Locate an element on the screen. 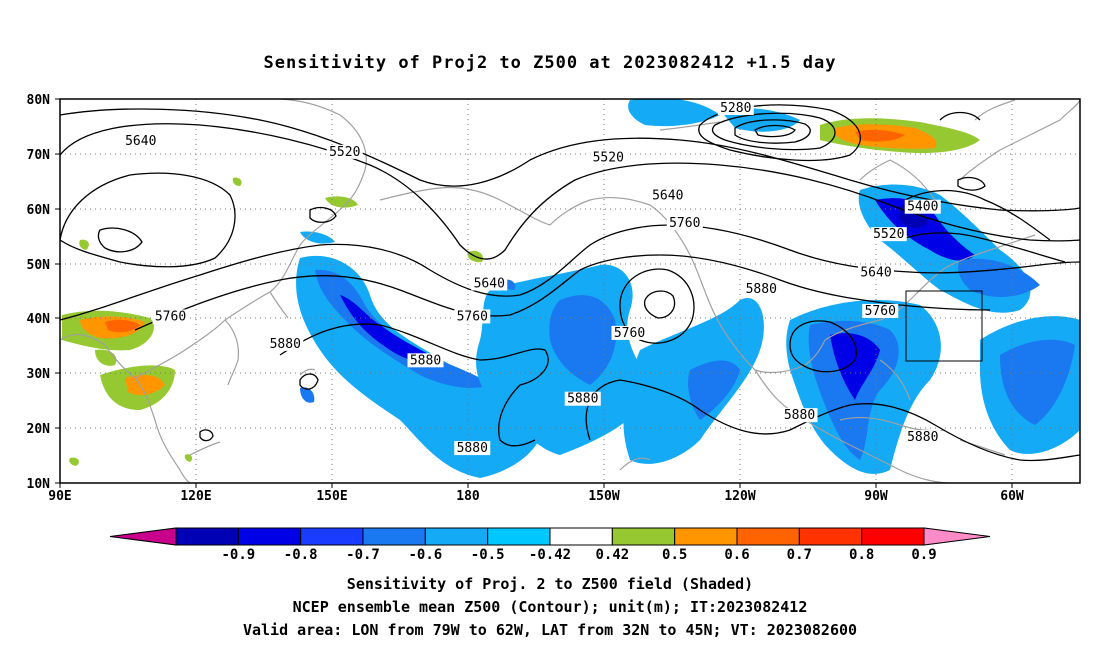  lon-label: 180 is located at coordinates (468, 496).